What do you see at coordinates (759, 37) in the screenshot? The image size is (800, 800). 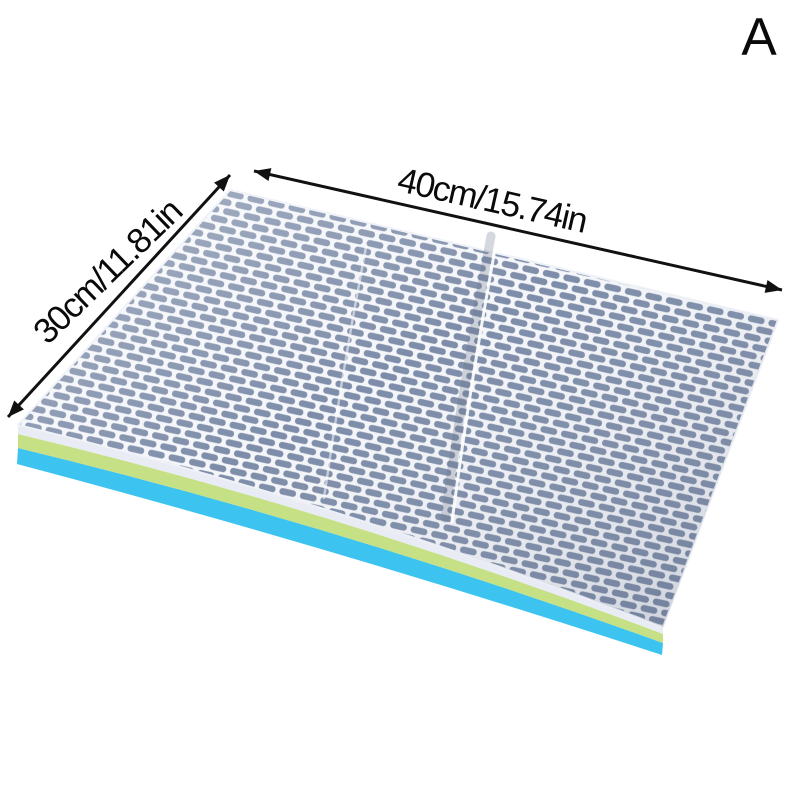 I see `variant-letter: A` at bounding box center [759, 37].